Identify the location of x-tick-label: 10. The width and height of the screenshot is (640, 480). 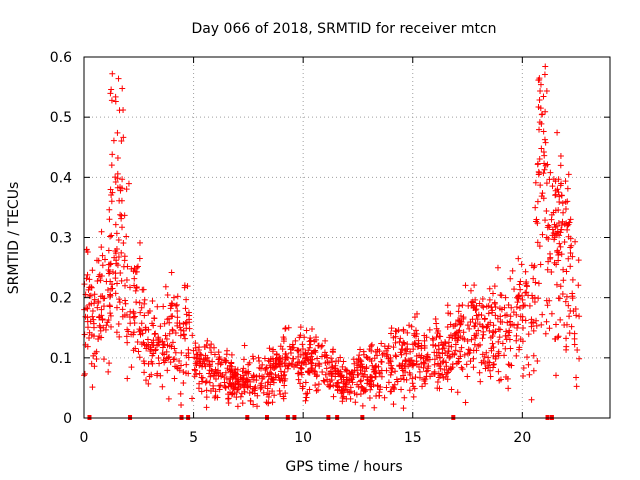
(303, 438).